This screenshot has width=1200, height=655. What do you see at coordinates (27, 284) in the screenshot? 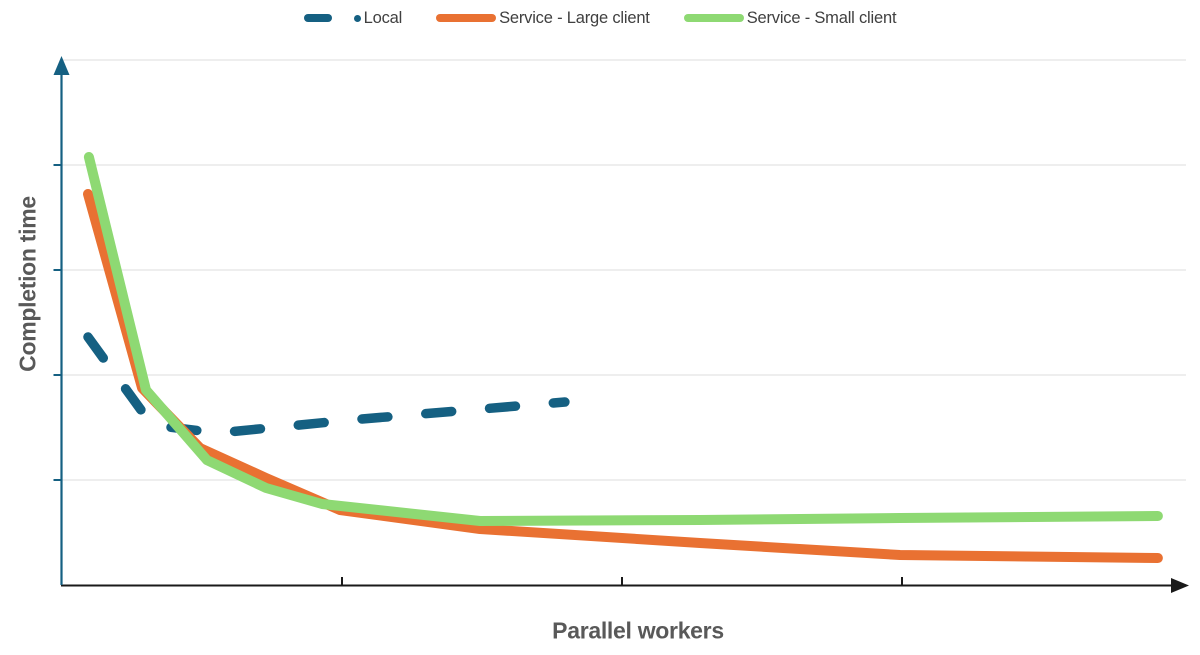
I see `y-axis-title: Completion time` at bounding box center [27, 284].